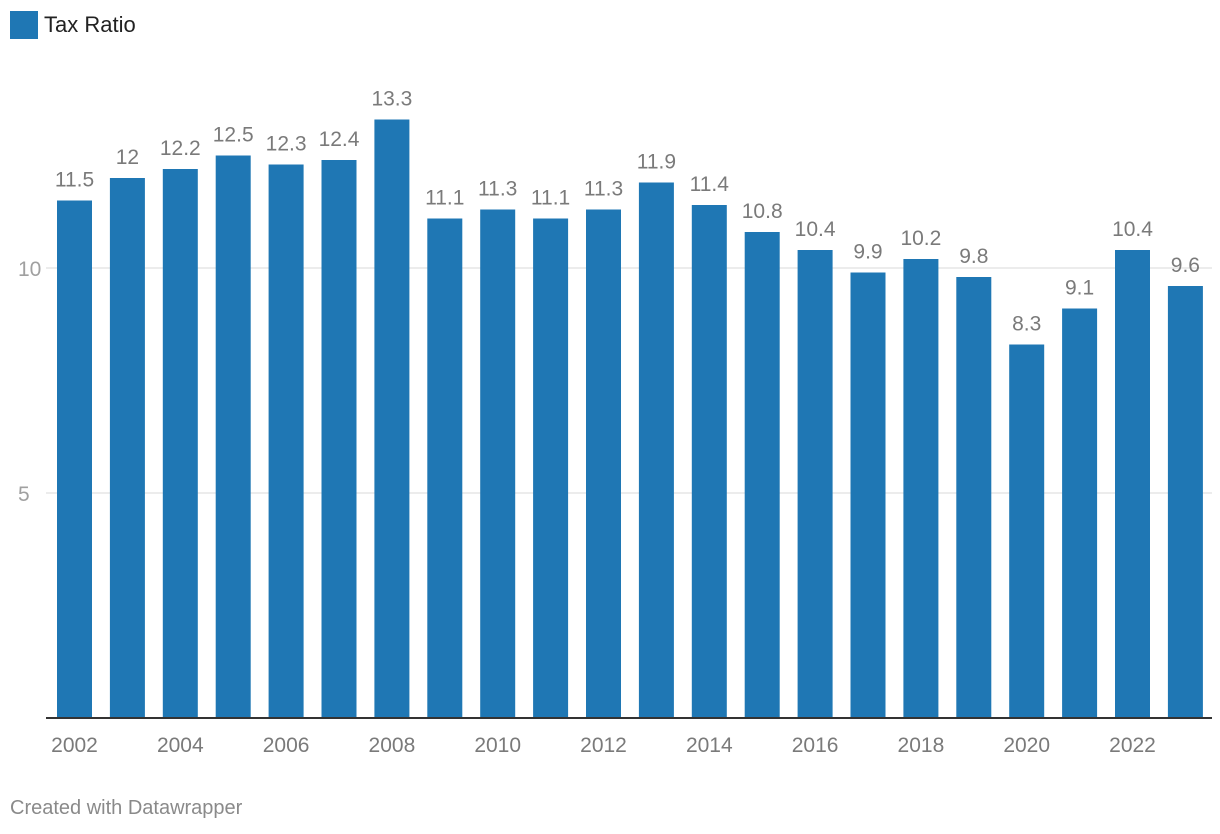 This screenshot has height=834, width=1220. I want to click on x-tick-label: 2014, so click(709, 745).